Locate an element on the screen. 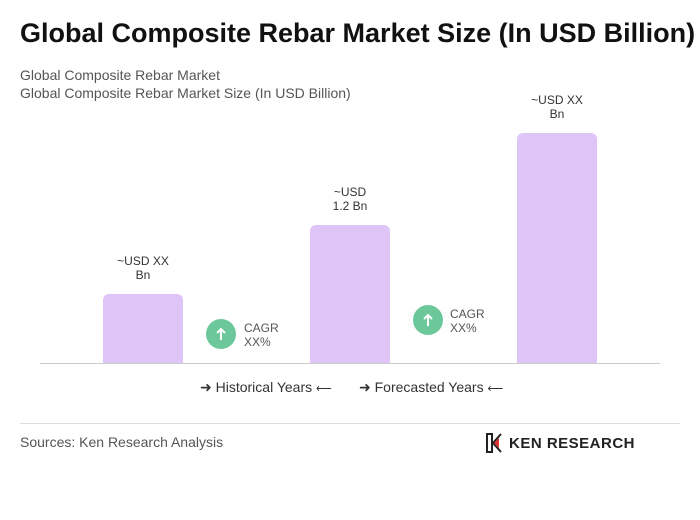 This screenshot has height=520, width=700. legend-item: ➜ Forecasted Years ⟵ is located at coordinates (431, 387).